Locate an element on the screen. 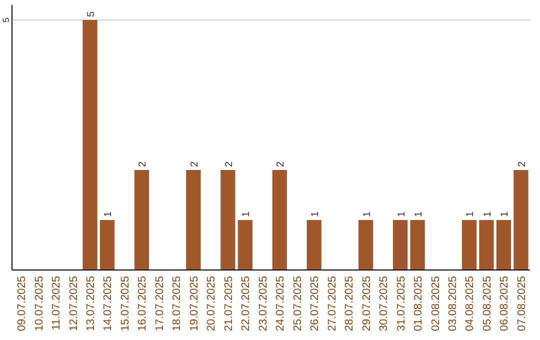 This screenshot has height=340, width=540. x-tick-label: 24.07.2025 is located at coordinates (280, 304).